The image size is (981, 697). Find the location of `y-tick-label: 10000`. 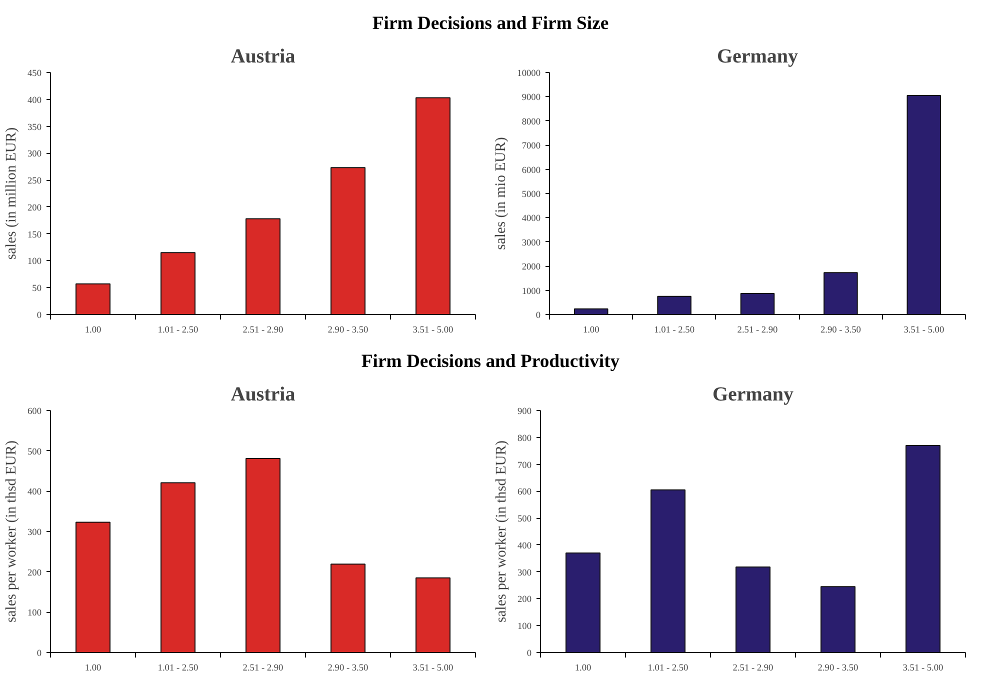

y-tick-label: 10000 is located at coordinates (529, 74).